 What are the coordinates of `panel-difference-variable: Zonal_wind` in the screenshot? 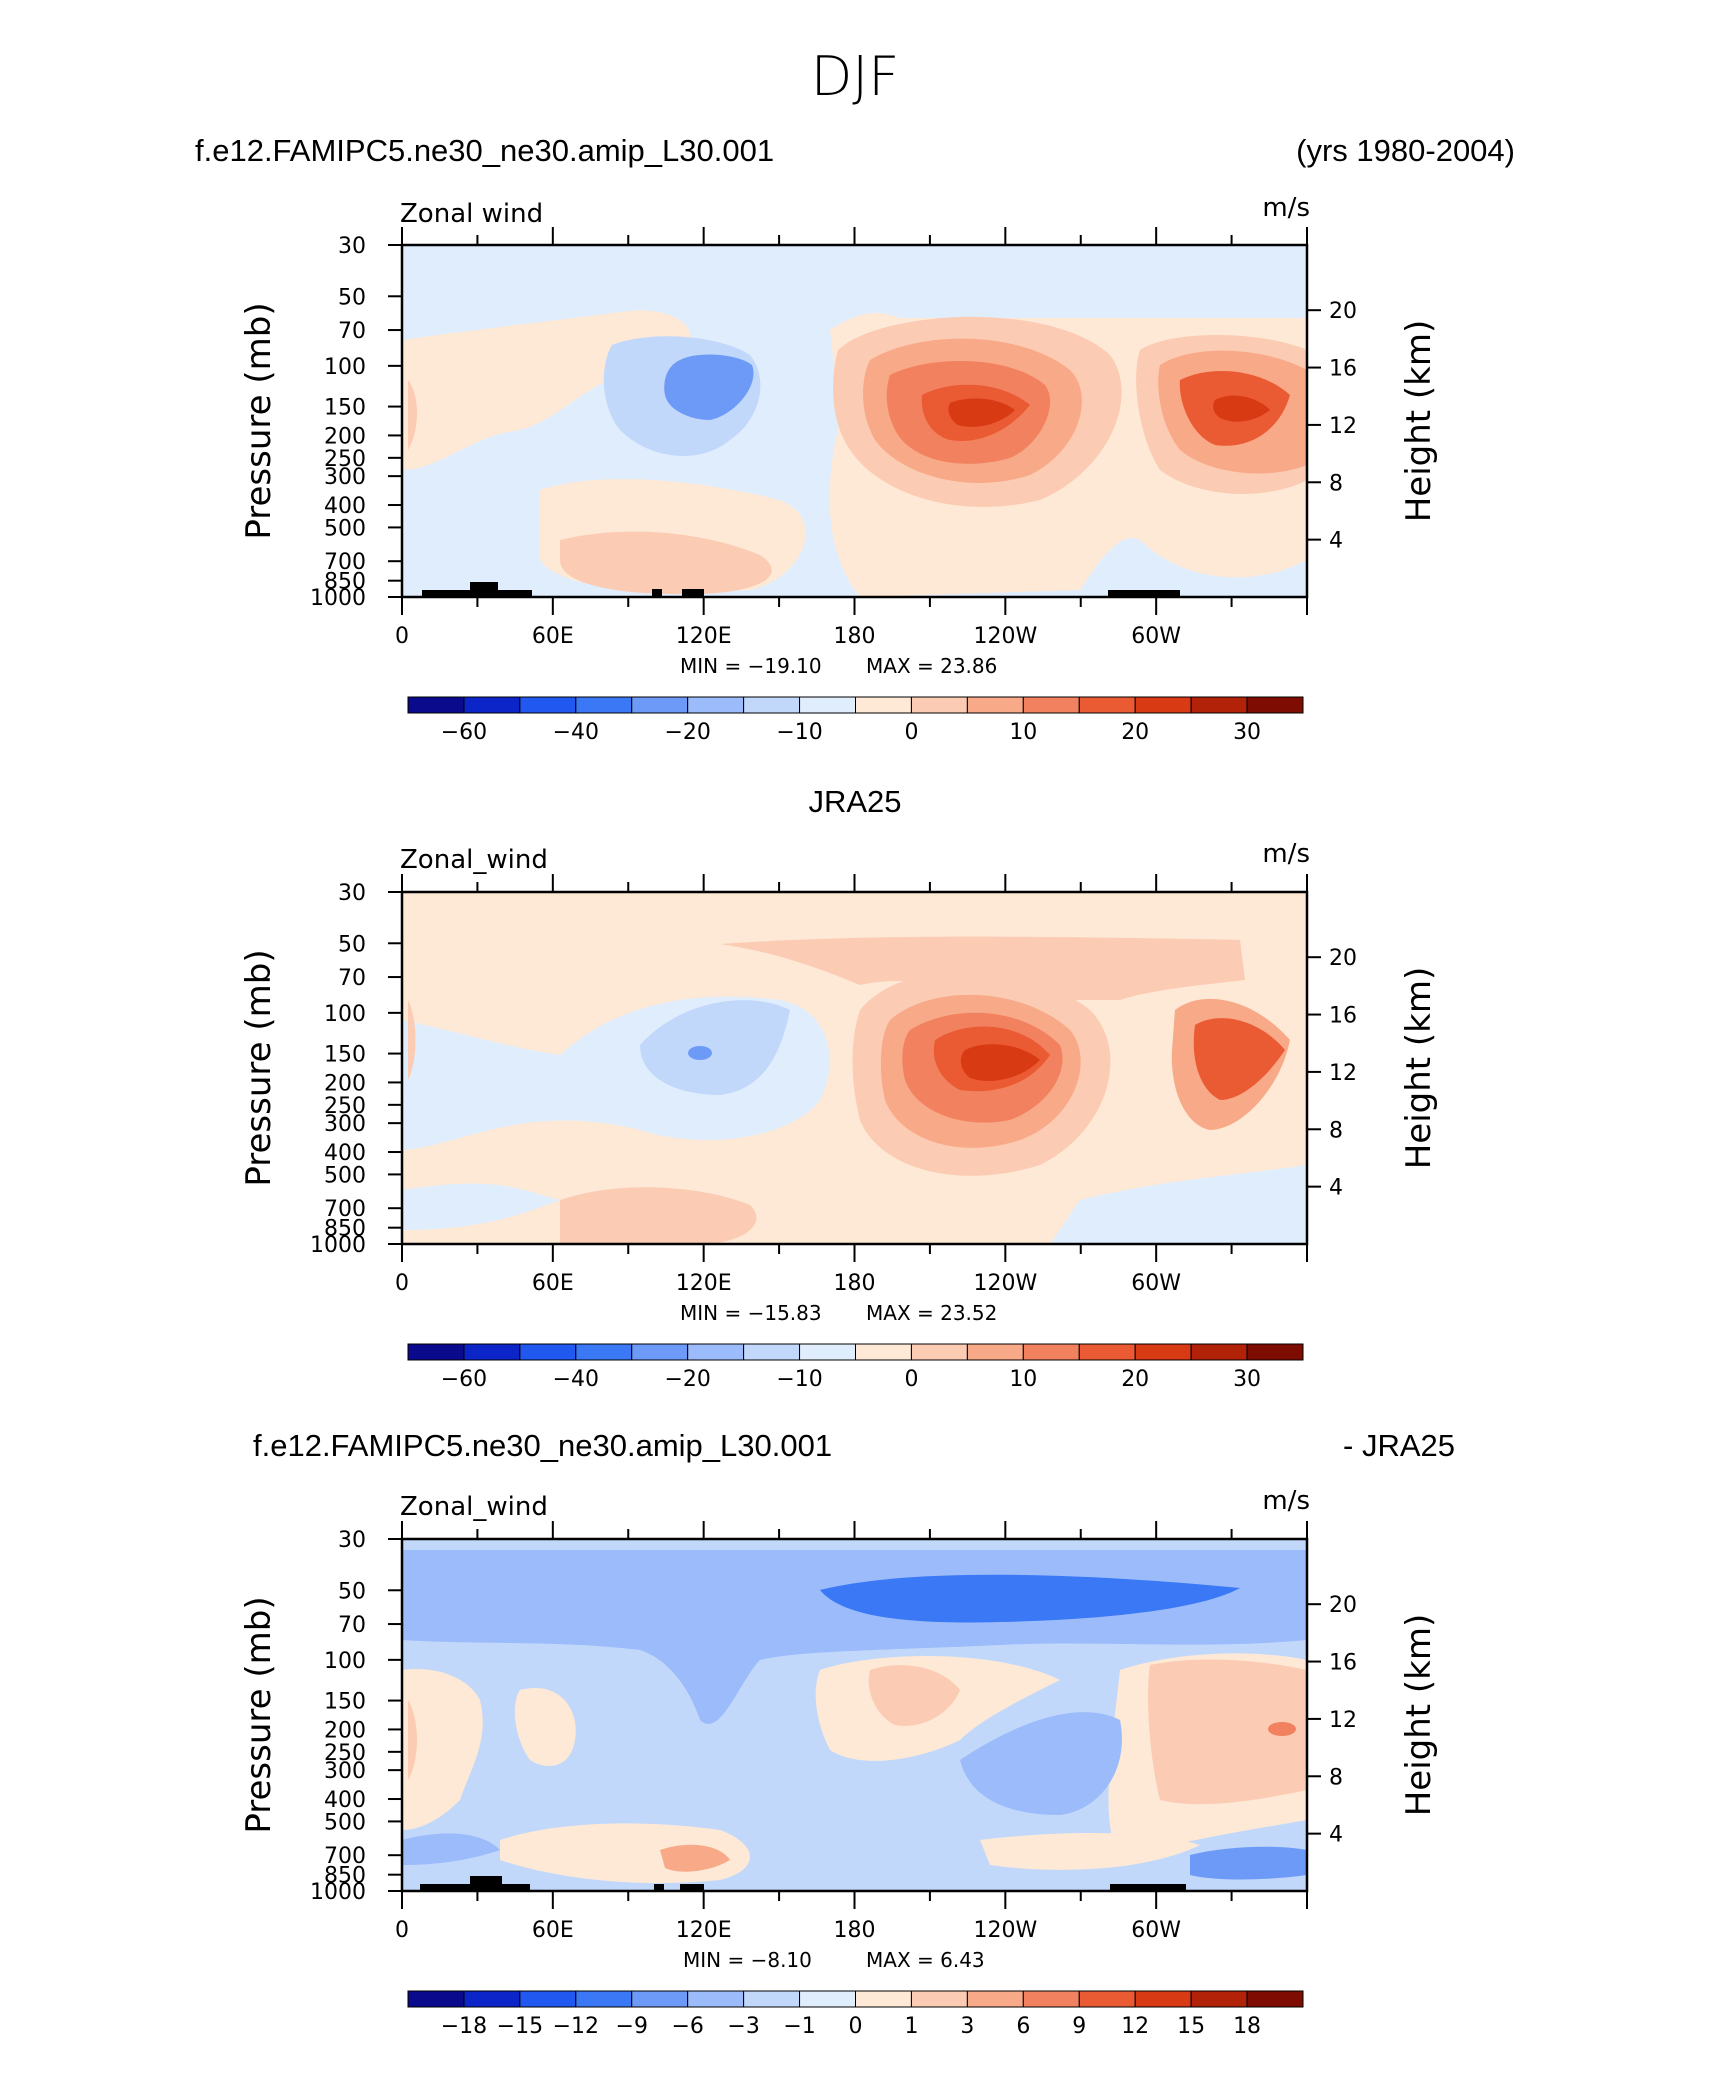 It's located at (474, 1507).